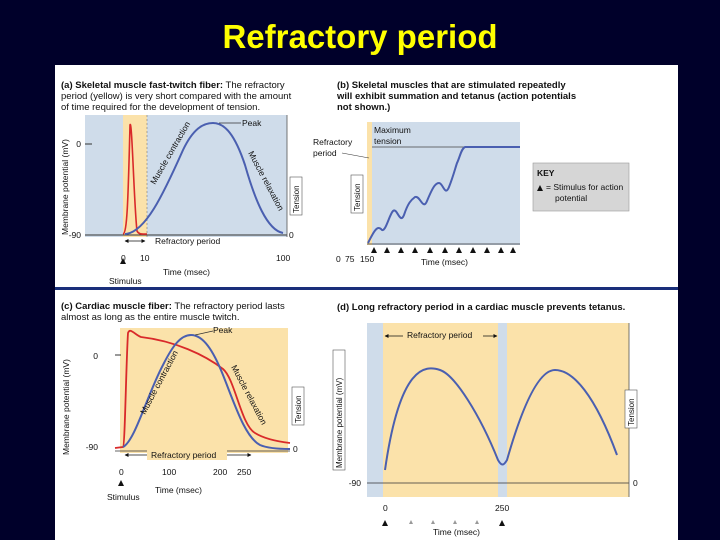 This screenshot has width=720, height=540. I want to click on x-tick: 150, so click(367, 259).